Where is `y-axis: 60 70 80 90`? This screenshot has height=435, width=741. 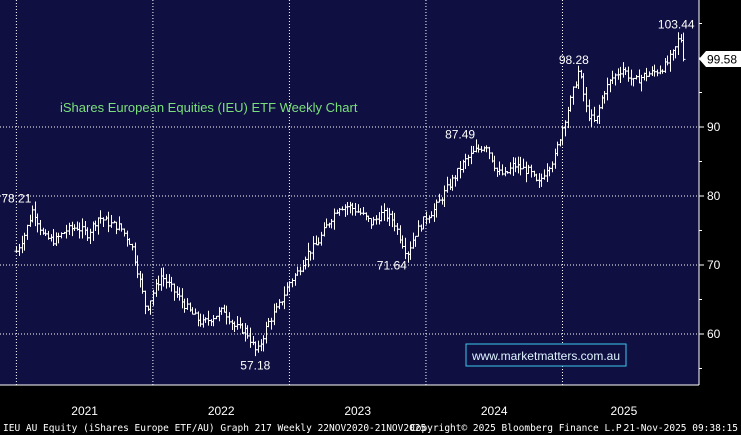 y-axis: 60 70 80 90 is located at coordinates (709, 192).